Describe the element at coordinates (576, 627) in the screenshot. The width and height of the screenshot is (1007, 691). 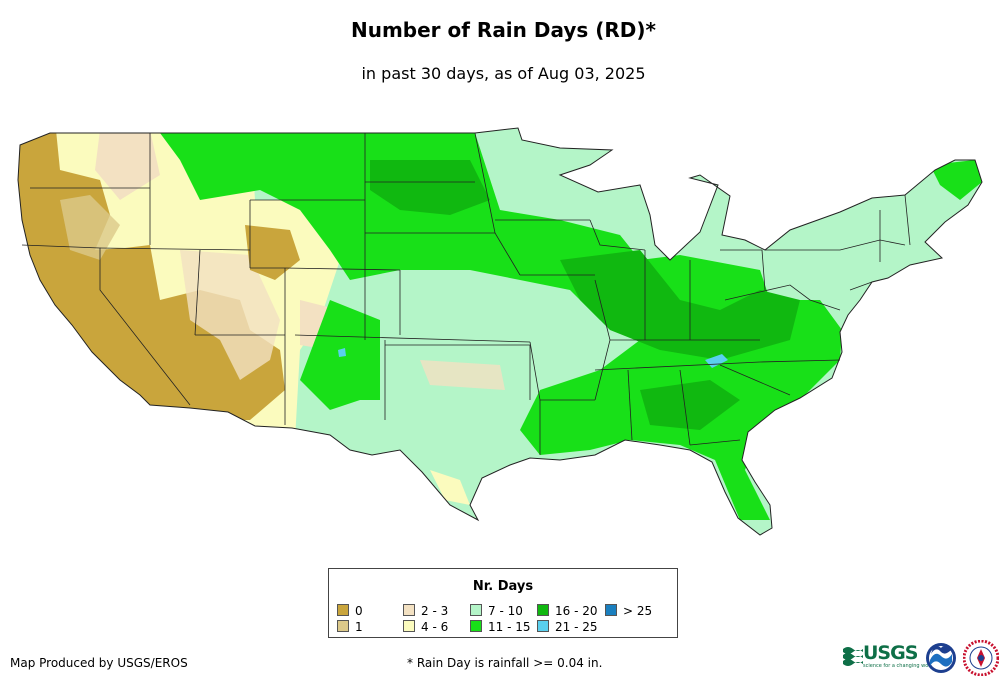
I see `legend-label-7: 21 - 25` at that location.